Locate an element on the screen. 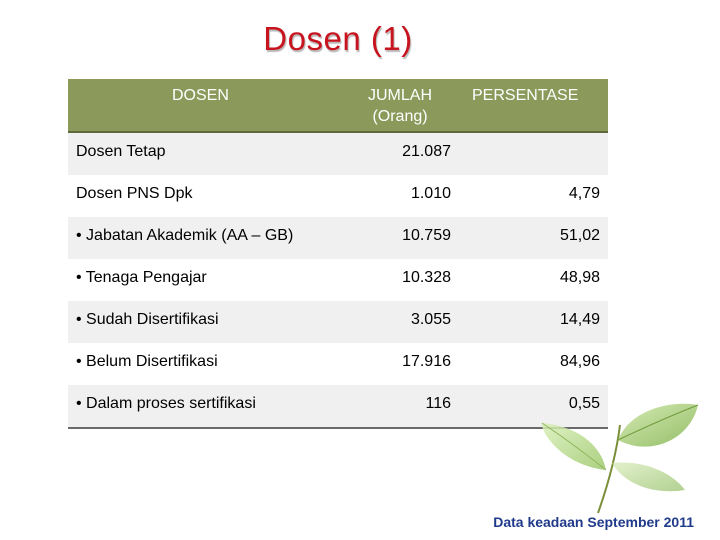 The image size is (720, 540). header-dosen: DOSEN is located at coordinates (200, 95).